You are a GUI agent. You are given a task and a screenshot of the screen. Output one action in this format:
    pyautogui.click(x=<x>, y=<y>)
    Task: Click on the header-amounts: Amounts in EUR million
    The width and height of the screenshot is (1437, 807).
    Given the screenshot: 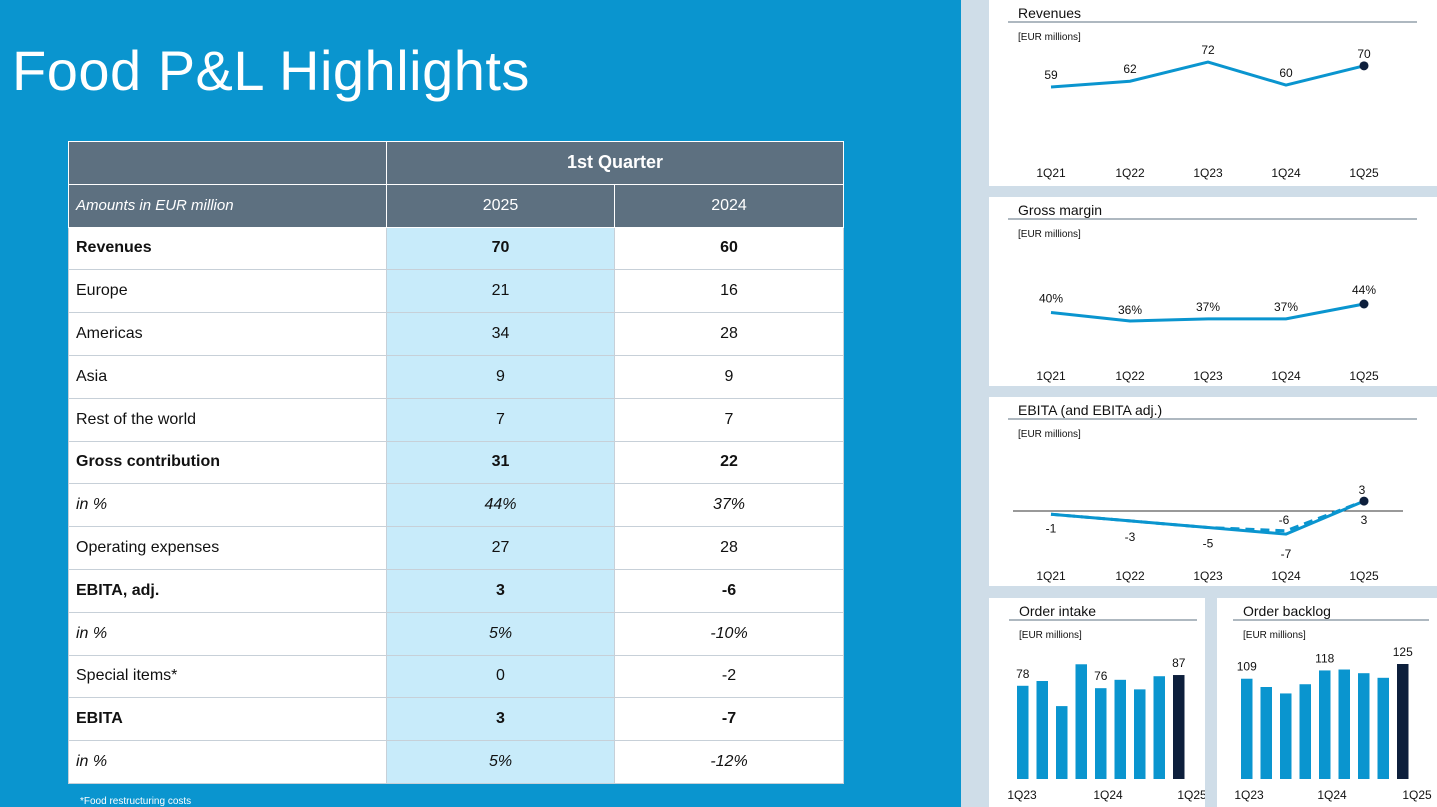 What is the action you would take?
    pyautogui.click(x=227, y=205)
    